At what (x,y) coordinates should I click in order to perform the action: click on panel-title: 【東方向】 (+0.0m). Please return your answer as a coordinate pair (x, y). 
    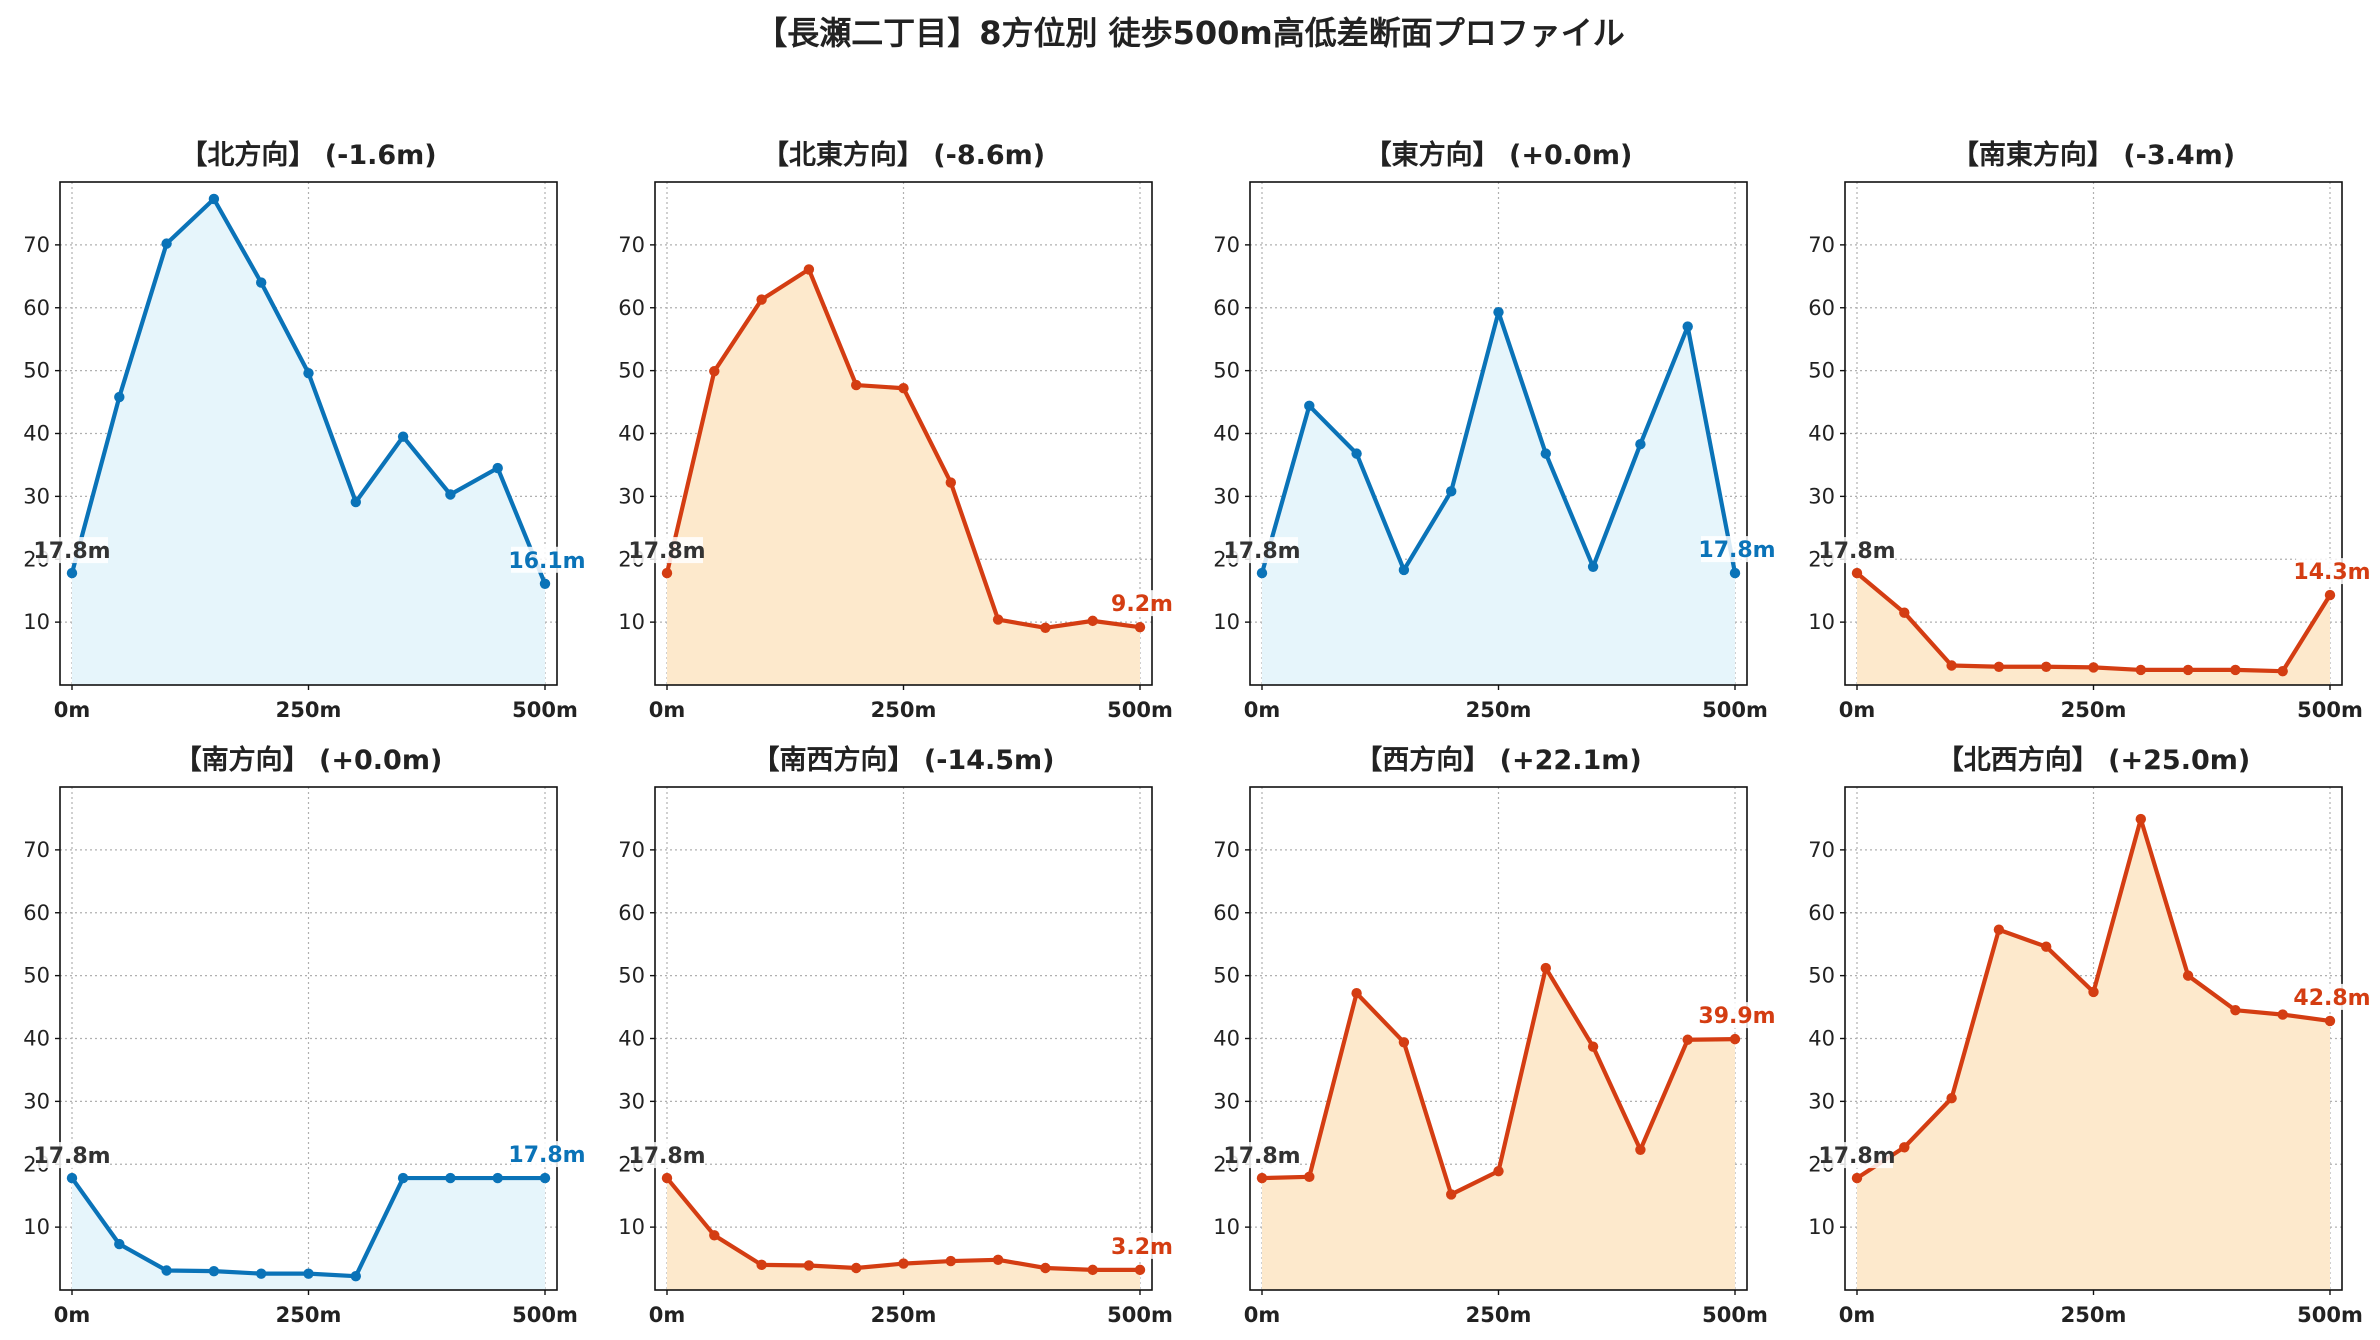
    Looking at the image, I should click on (1499, 155).